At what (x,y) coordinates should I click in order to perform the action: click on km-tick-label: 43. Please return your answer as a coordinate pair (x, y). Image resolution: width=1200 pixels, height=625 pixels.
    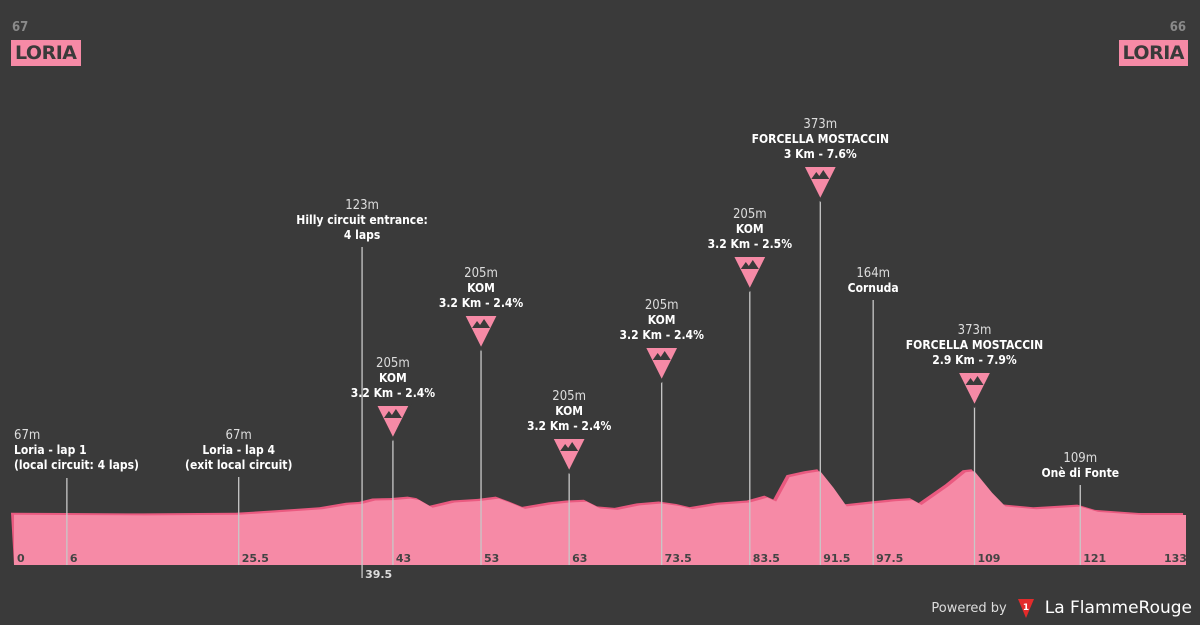
    Looking at the image, I should click on (403, 558).